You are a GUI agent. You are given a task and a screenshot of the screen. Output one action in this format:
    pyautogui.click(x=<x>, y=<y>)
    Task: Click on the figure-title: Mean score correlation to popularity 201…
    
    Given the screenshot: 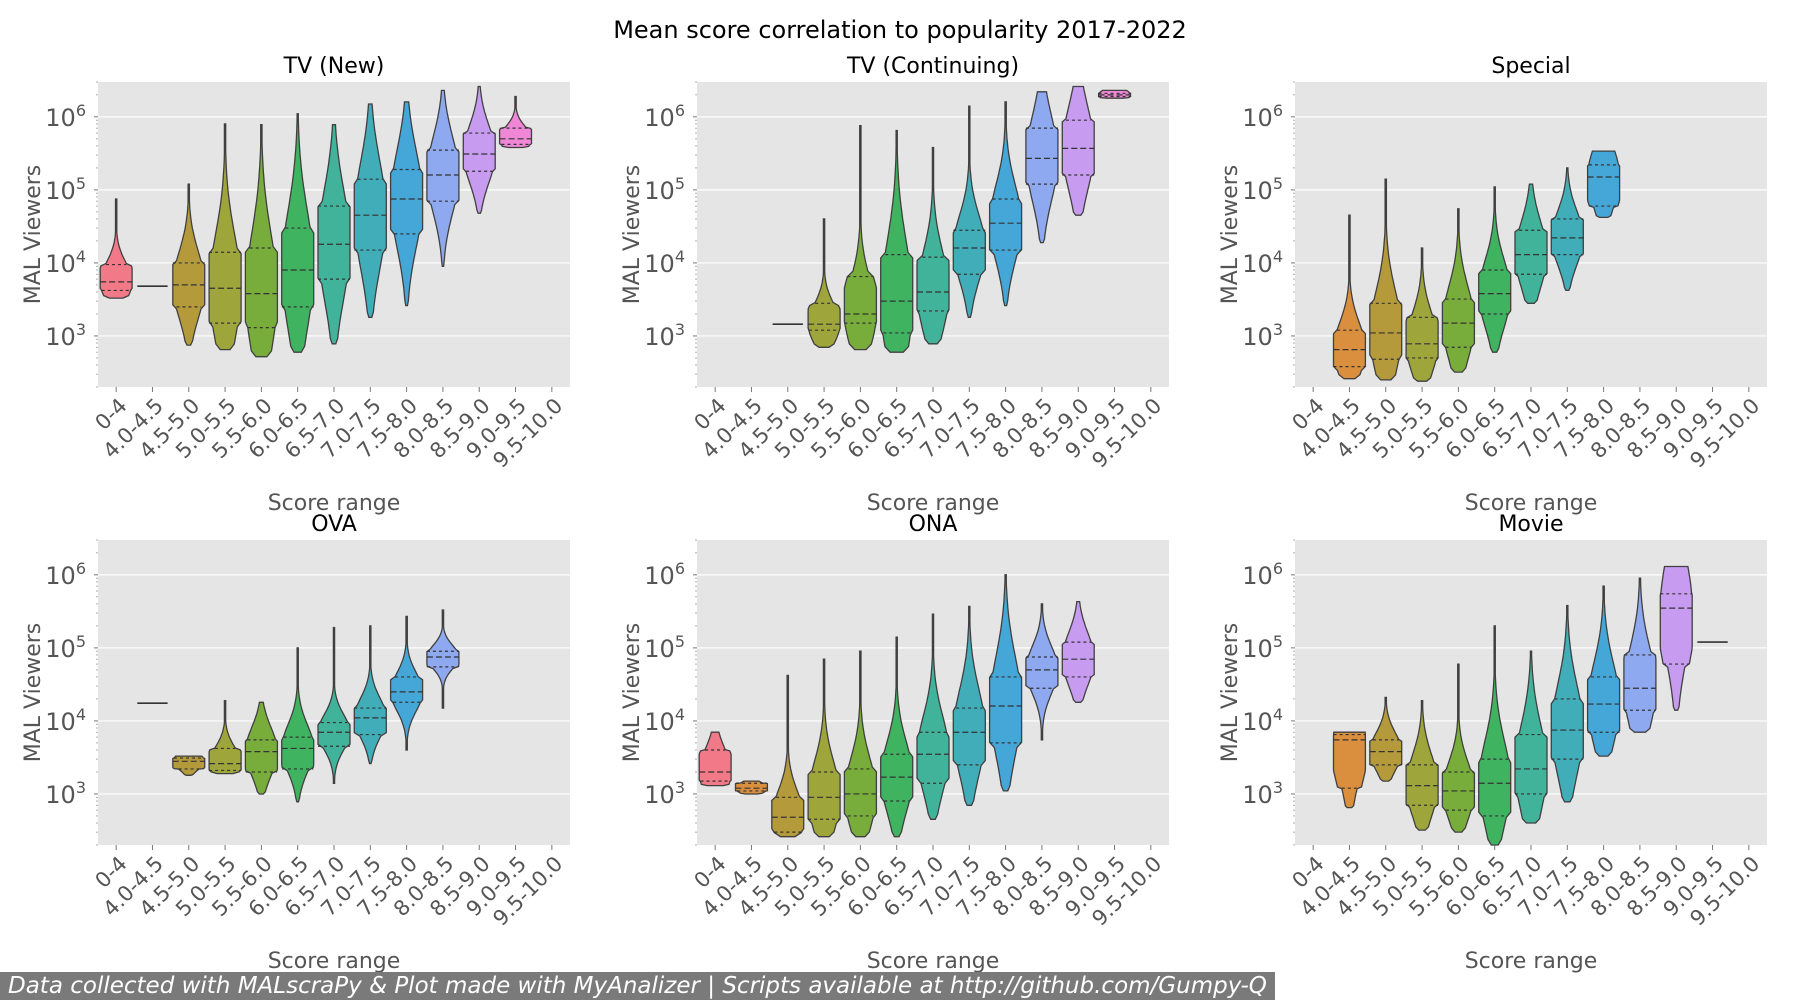 What is the action you would take?
    pyautogui.click(x=900, y=30)
    